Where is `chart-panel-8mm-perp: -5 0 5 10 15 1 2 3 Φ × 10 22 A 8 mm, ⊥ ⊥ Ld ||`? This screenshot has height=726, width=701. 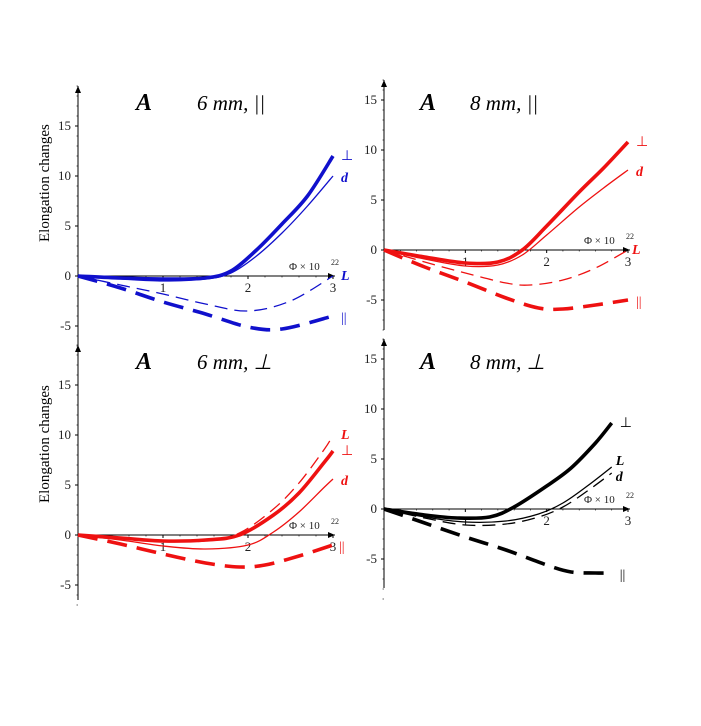
chart-panel-8mm-perp: -5 0 5 10 15 1 2 3 Φ × 10 22 A 8 mm, ⊥ ⊥ Ld || is located at coordinates (499, 469).